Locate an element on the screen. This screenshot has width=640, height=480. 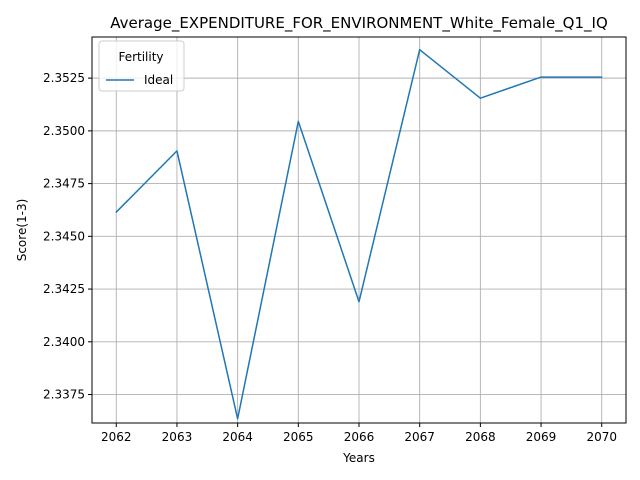
x-tick-label: 2063 is located at coordinates (177, 437).